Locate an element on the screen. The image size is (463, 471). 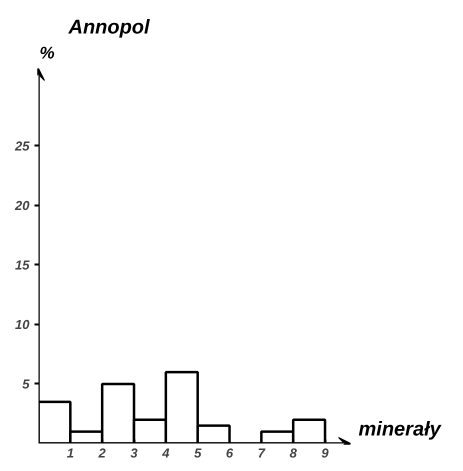
x-tick-label: 3 is located at coordinates (134, 453).